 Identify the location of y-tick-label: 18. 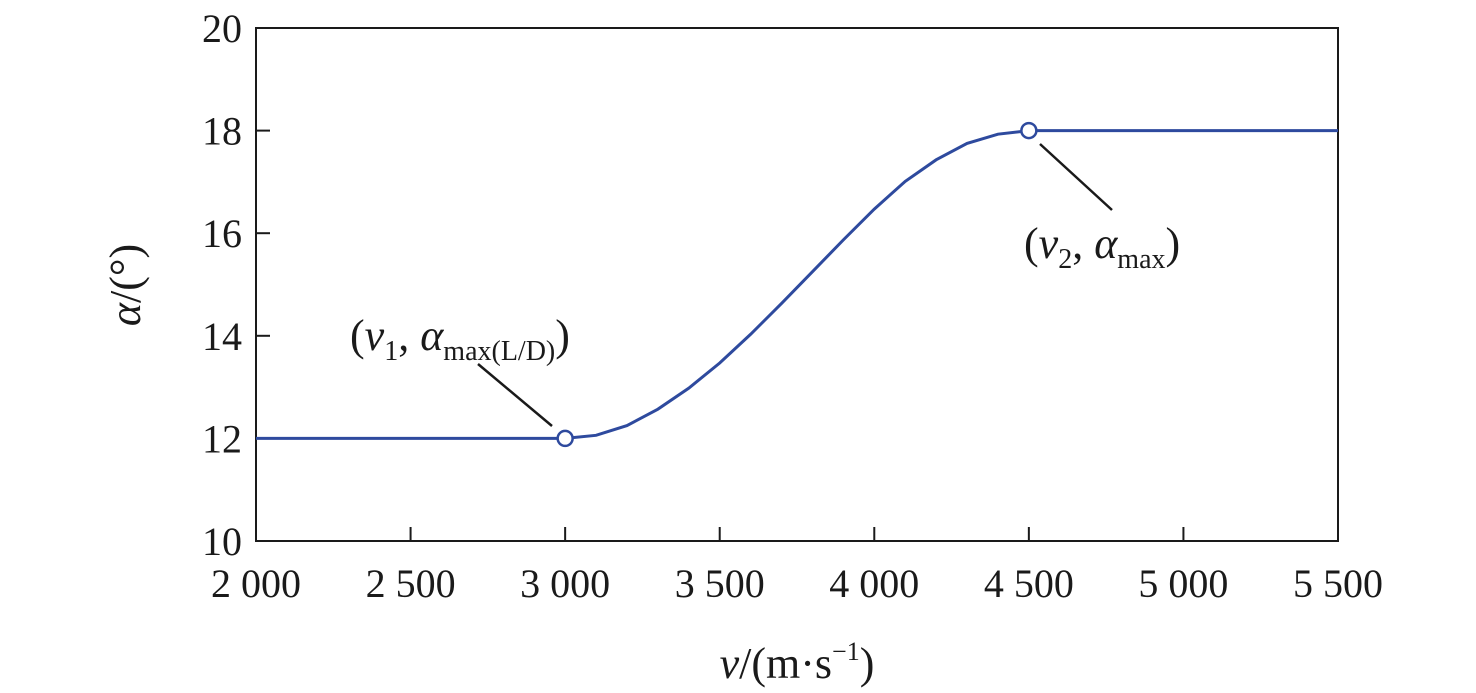
(222, 131).